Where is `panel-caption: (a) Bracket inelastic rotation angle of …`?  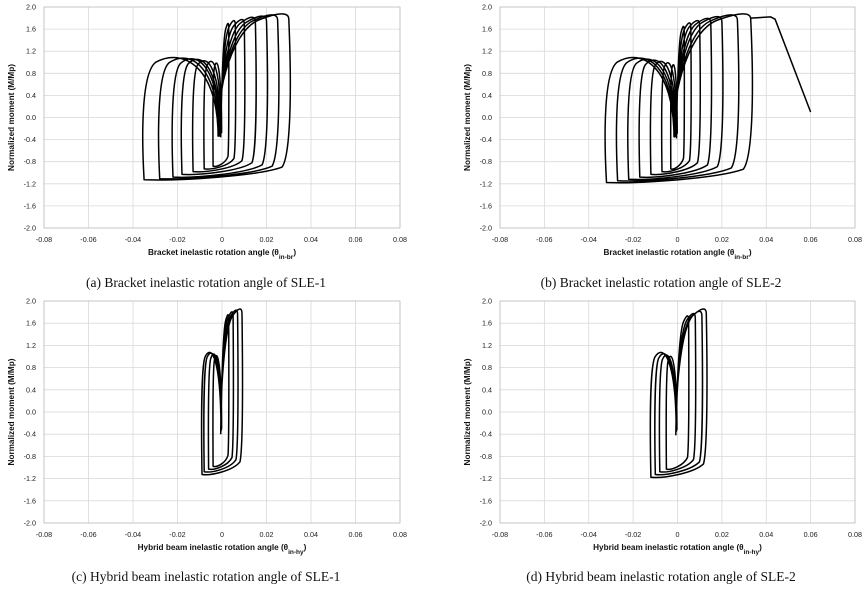 panel-caption: (a) Bracket inelastic rotation angle of … is located at coordinates (206, 282).